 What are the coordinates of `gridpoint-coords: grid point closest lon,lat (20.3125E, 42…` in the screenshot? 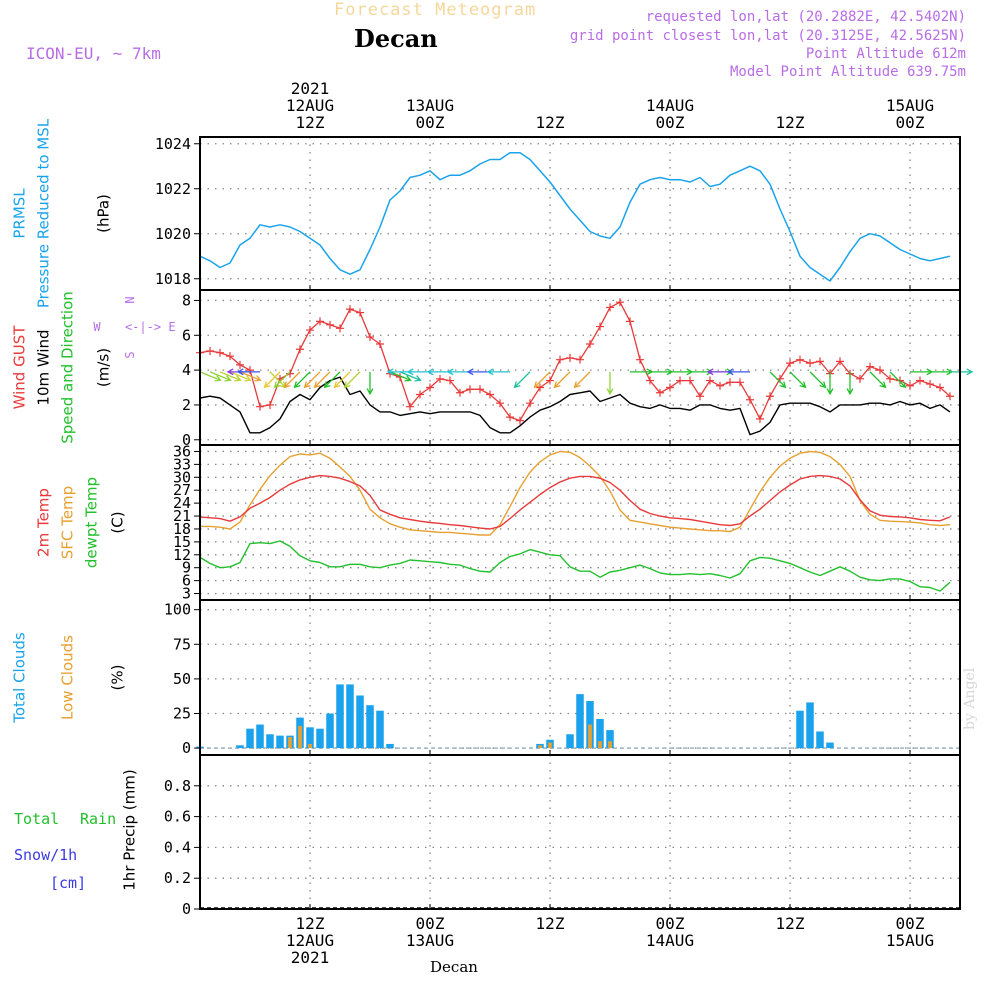 It's located at (767, 36).